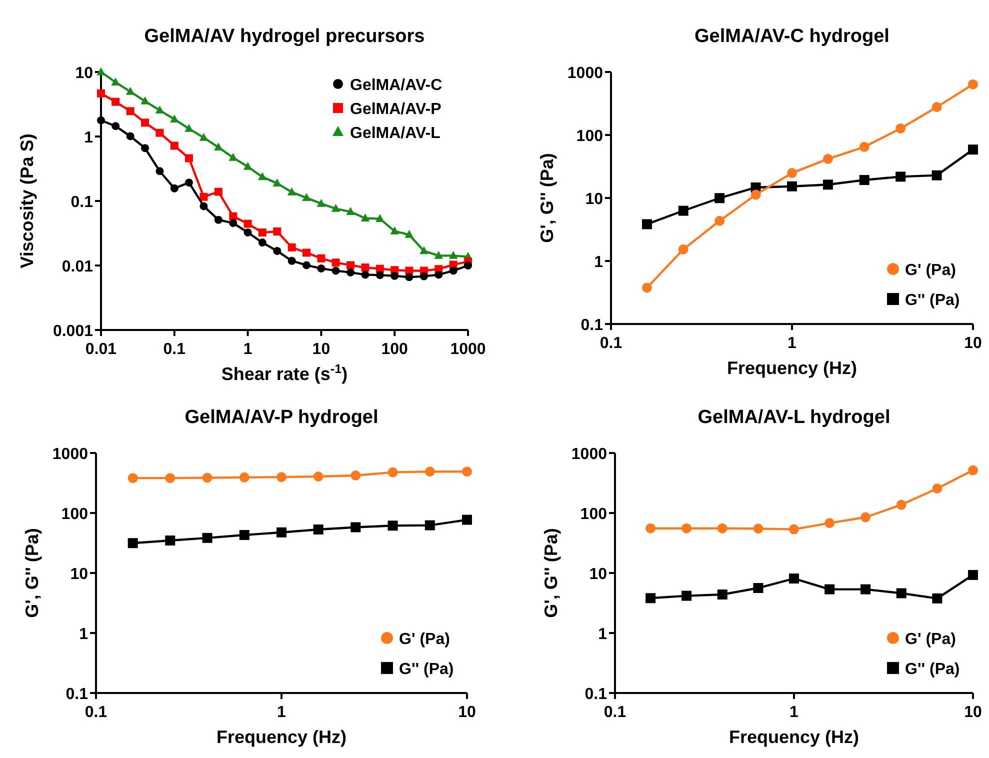 This screenshot has width=989, height=758. I want to click on y-tick-label: 0.01, so click(78, 267).